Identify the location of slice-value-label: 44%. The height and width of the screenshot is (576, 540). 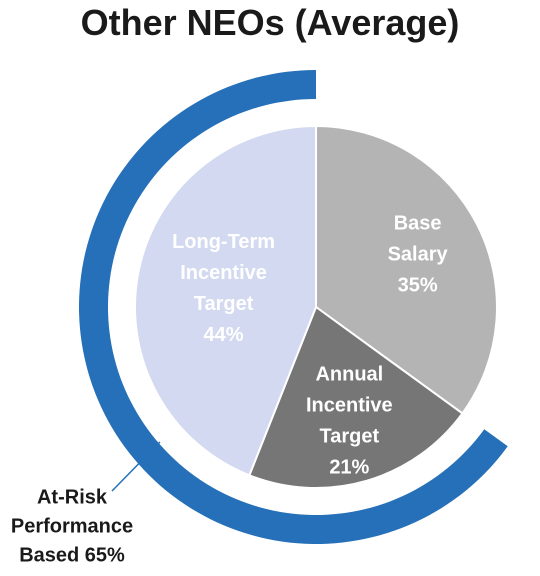
(224, 335).